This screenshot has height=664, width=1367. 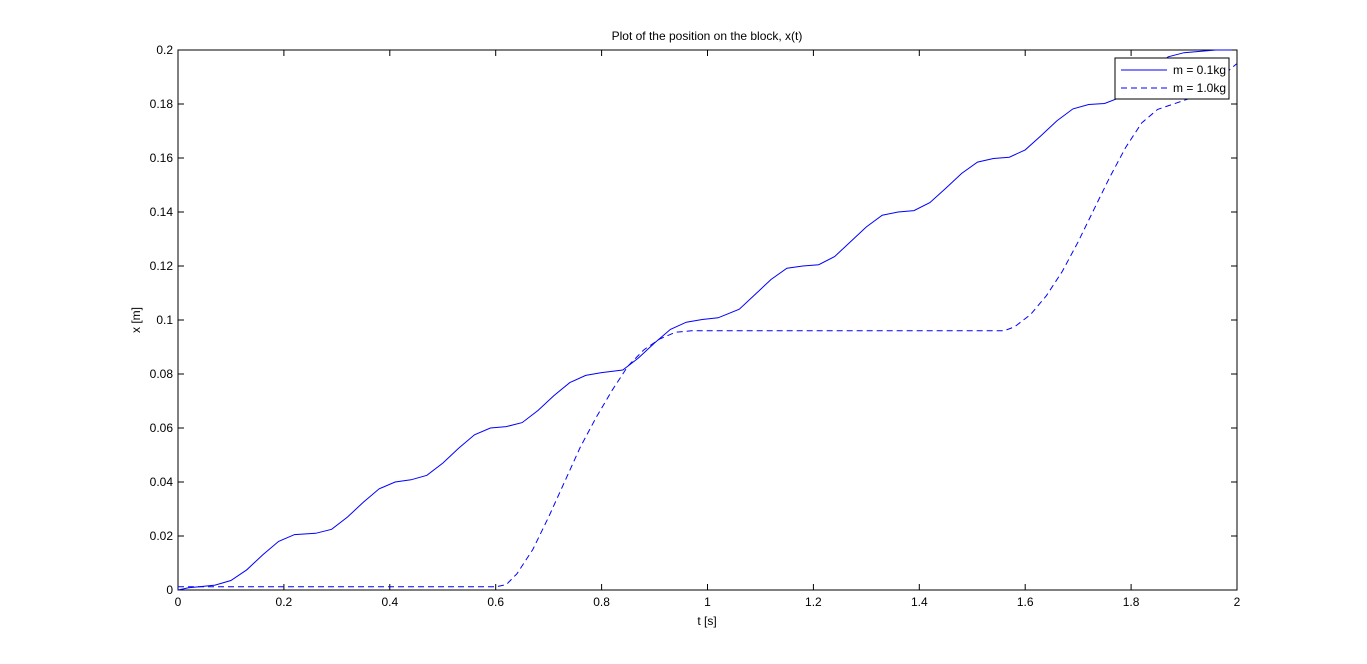 What do you see at coordinates (389, 602) in the screenshot?
I see `x-tick-label: 0.4` at bounding box center [389, 602].